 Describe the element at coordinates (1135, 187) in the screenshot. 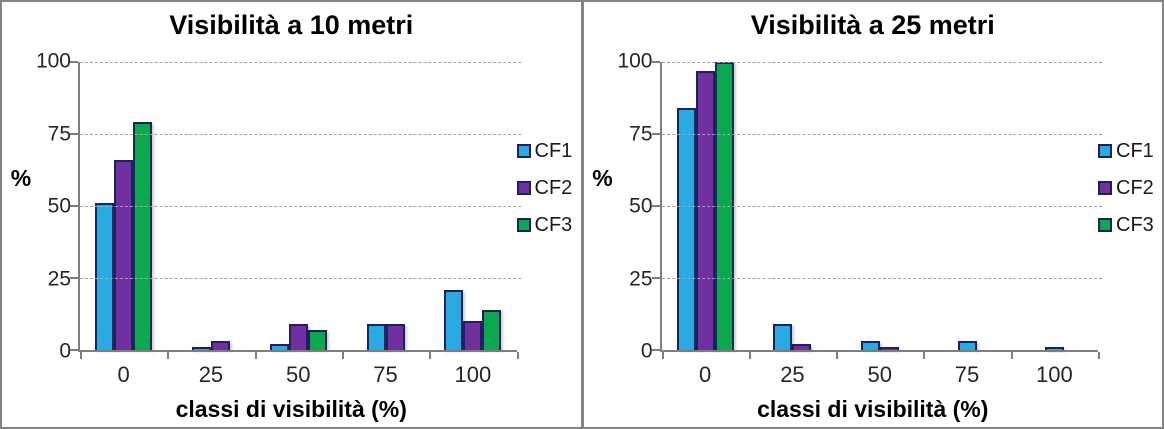

I see `legend-label: CF2` at that location.